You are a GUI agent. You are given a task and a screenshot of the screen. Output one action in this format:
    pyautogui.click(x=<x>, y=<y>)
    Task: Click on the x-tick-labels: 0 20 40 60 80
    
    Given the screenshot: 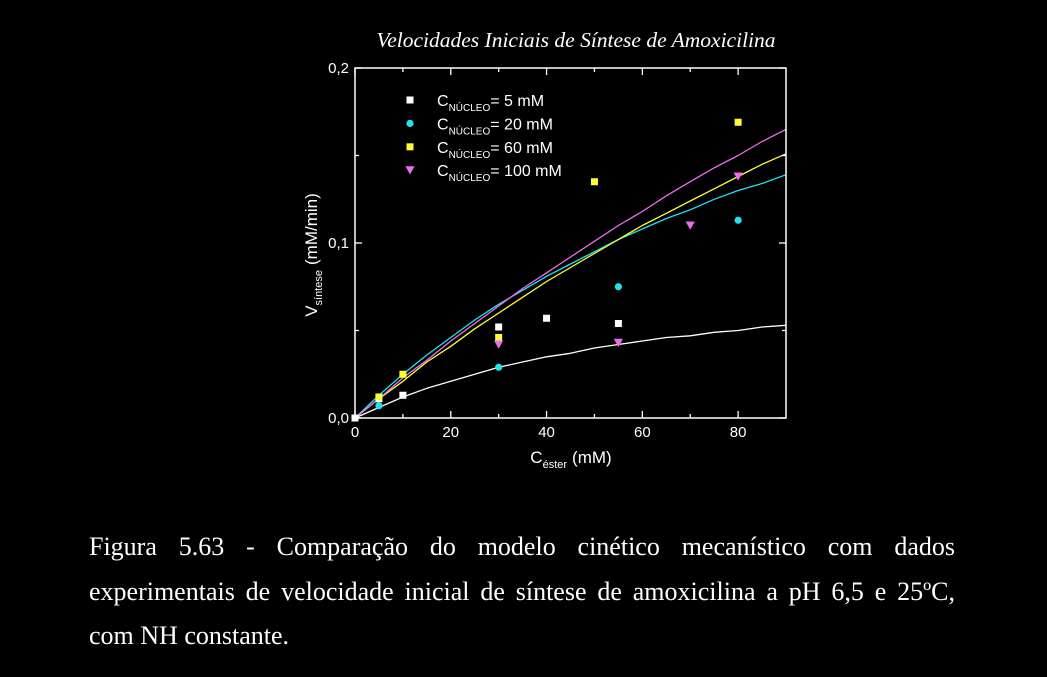 What is the action you would take?
    pyautogui.click(x=549, y=432)
    